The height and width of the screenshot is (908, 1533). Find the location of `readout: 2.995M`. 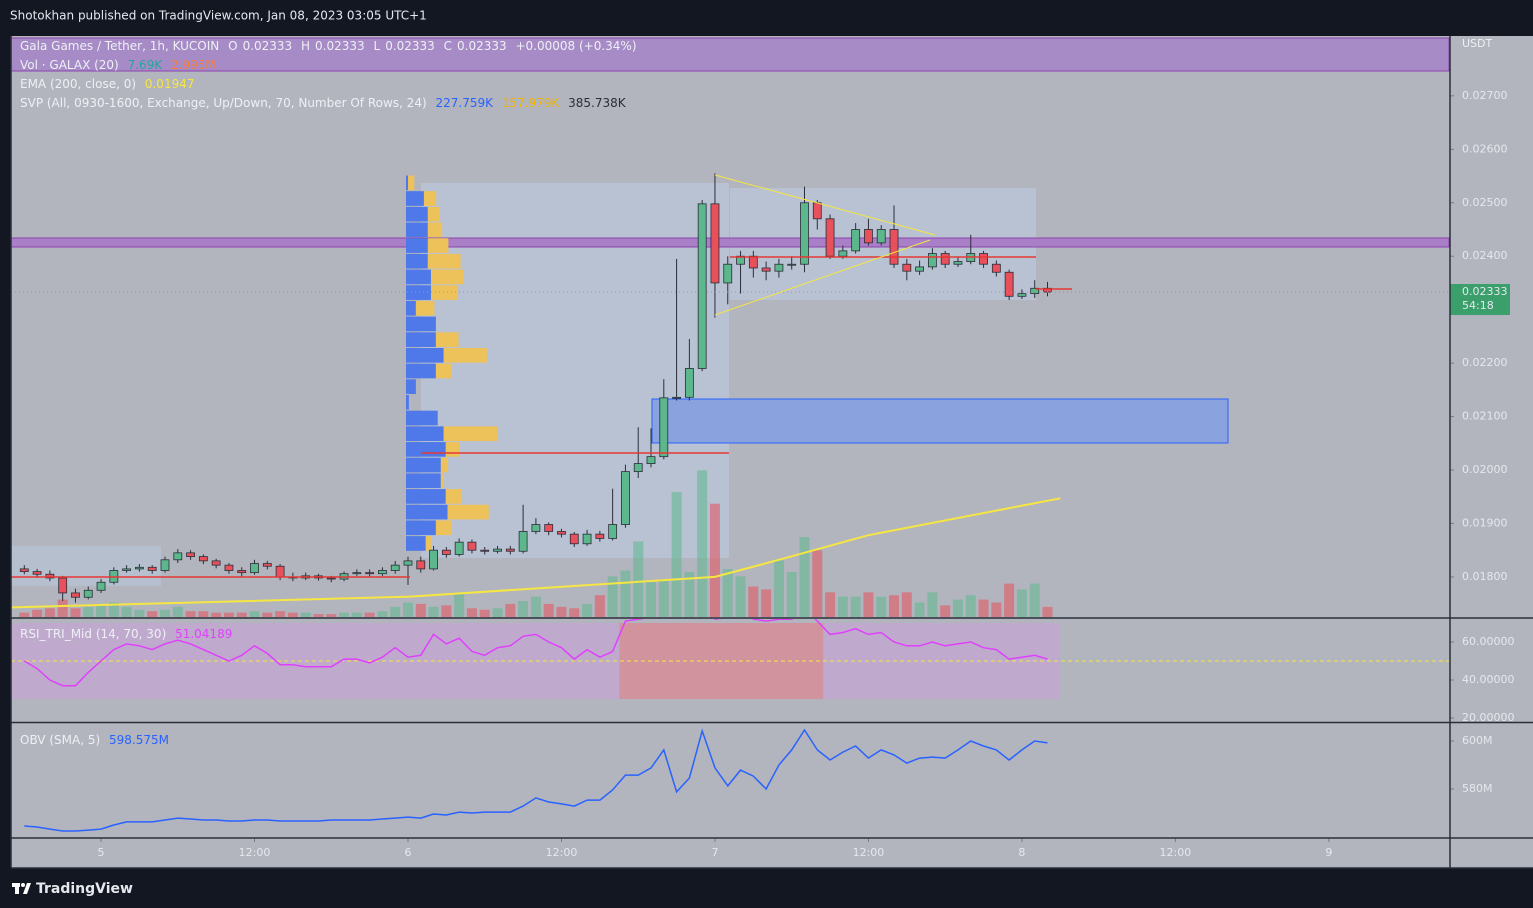

readout: 2.995M is located at coordinates (193, 65).